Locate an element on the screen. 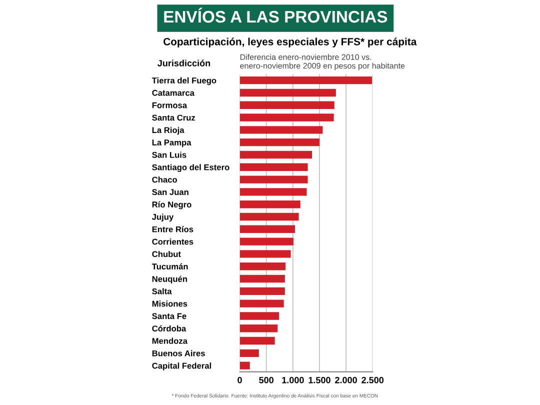 Image resolution: width=540 pixels, height=405 pixels. y-tick-label: Capital Federal is located at coordinates (181, 366).